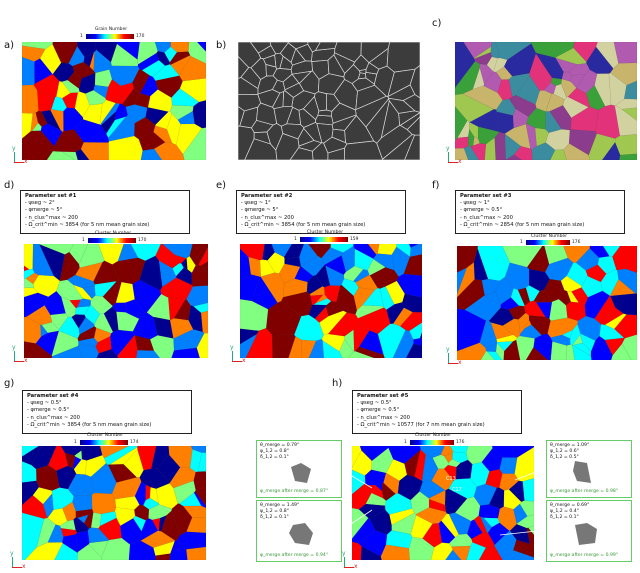 This screenshot has height=573, width=640. Describe the element at coordinates (405, 442) in the screenshot. I see `panel-h-colorbar-min: 1` at that location.